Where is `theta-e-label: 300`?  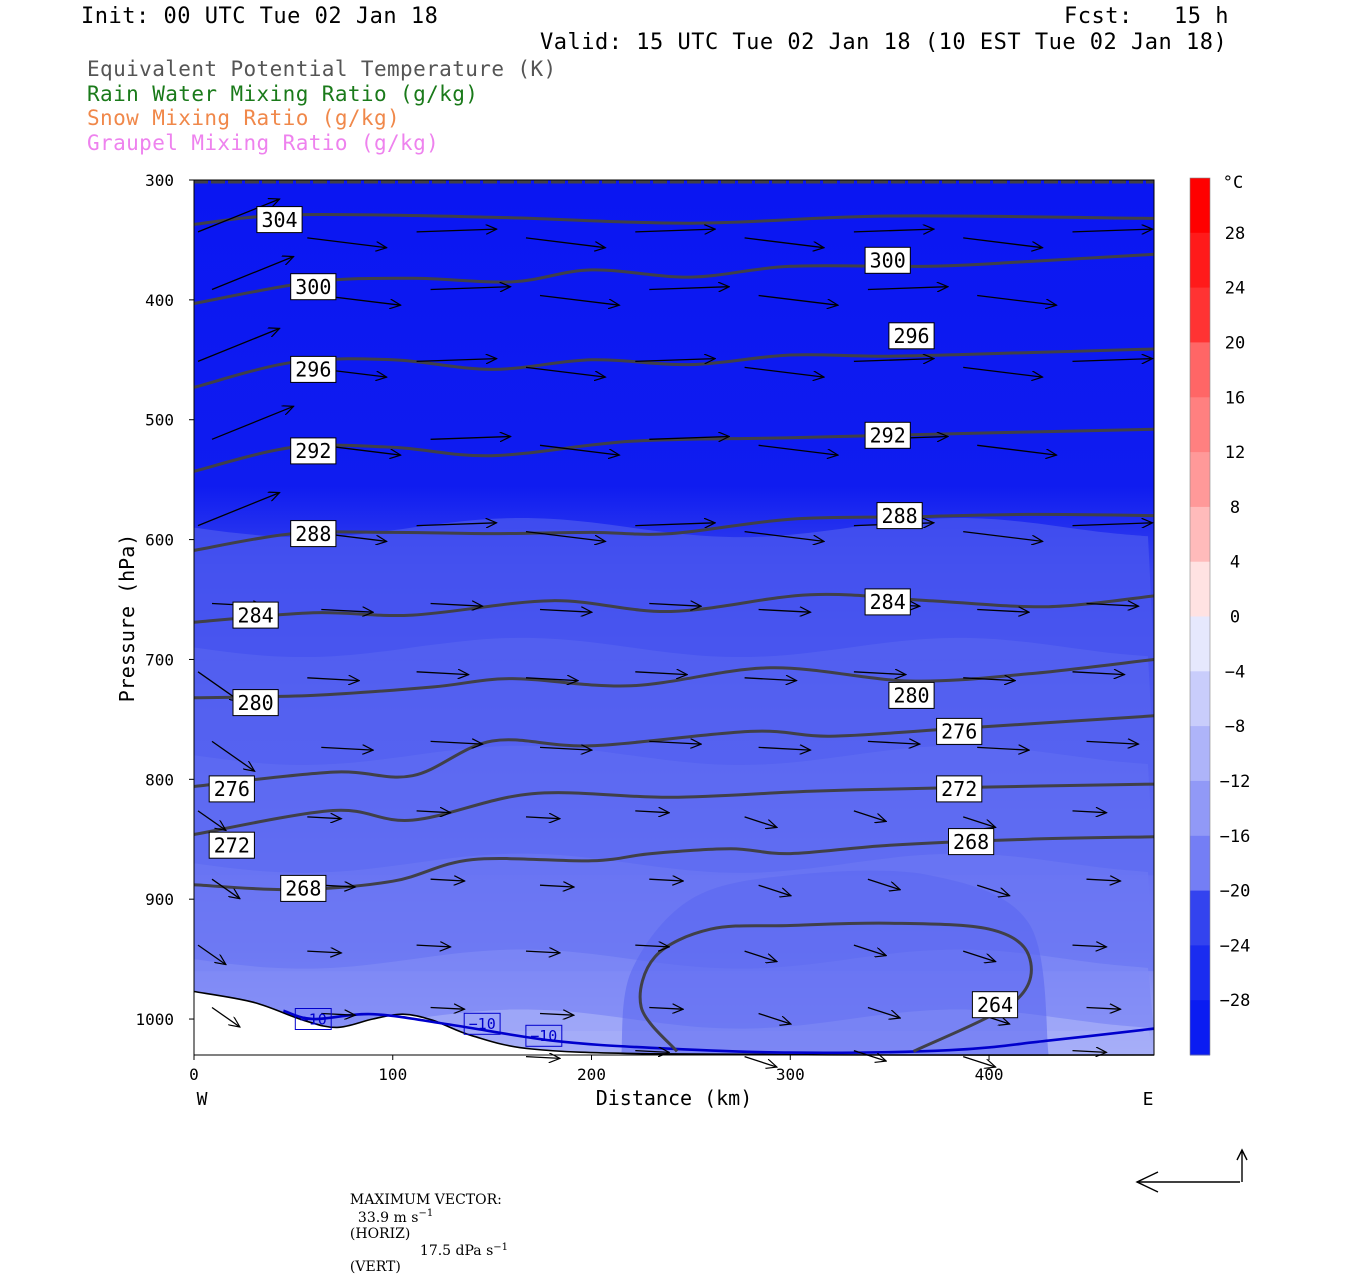 theta-e-label: 300 is located at coordinates (313, 287).